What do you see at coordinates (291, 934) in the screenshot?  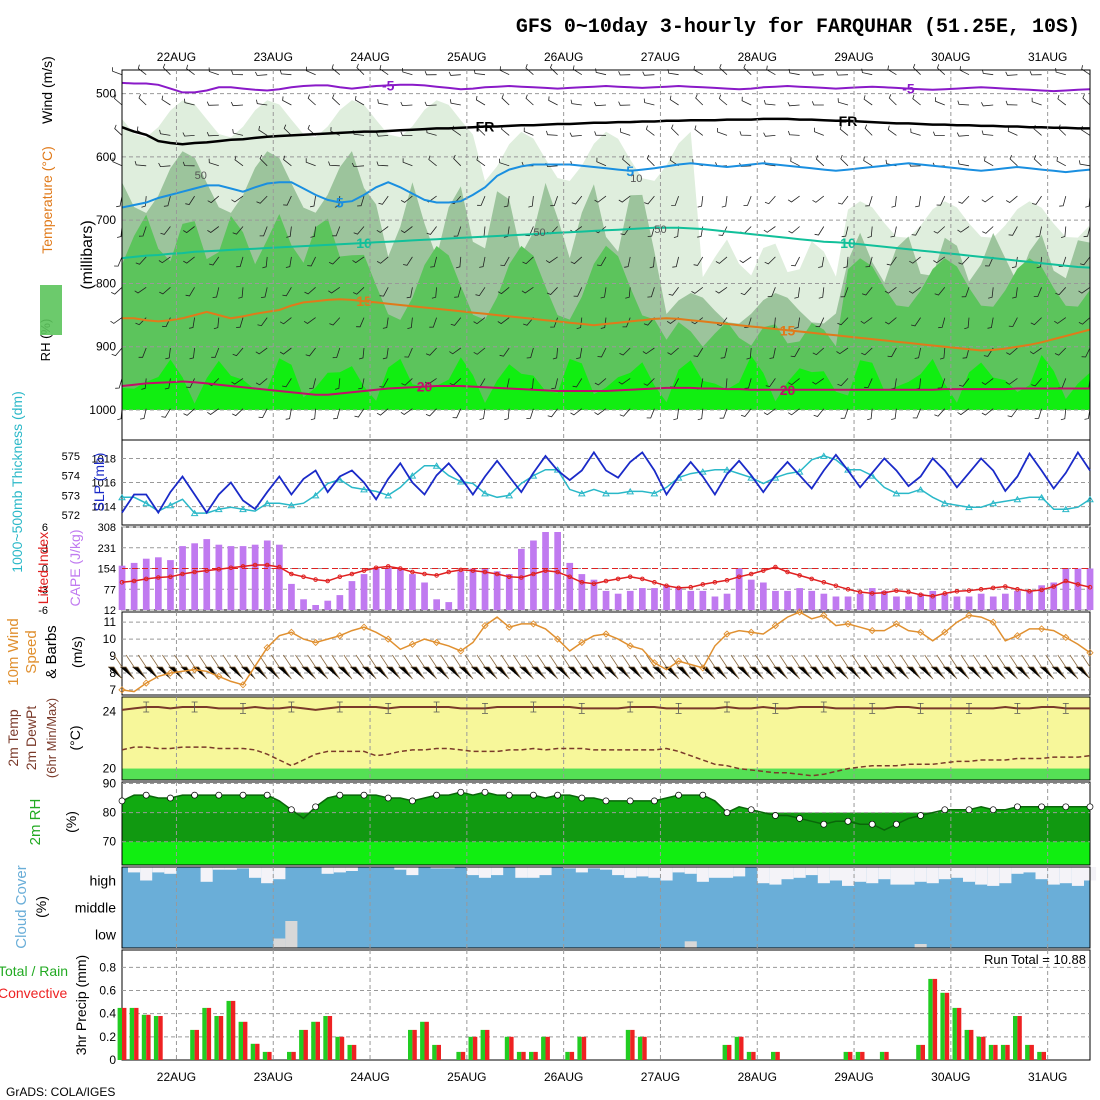 I see `cloud-low-bar` at bounding box center [291, 934].